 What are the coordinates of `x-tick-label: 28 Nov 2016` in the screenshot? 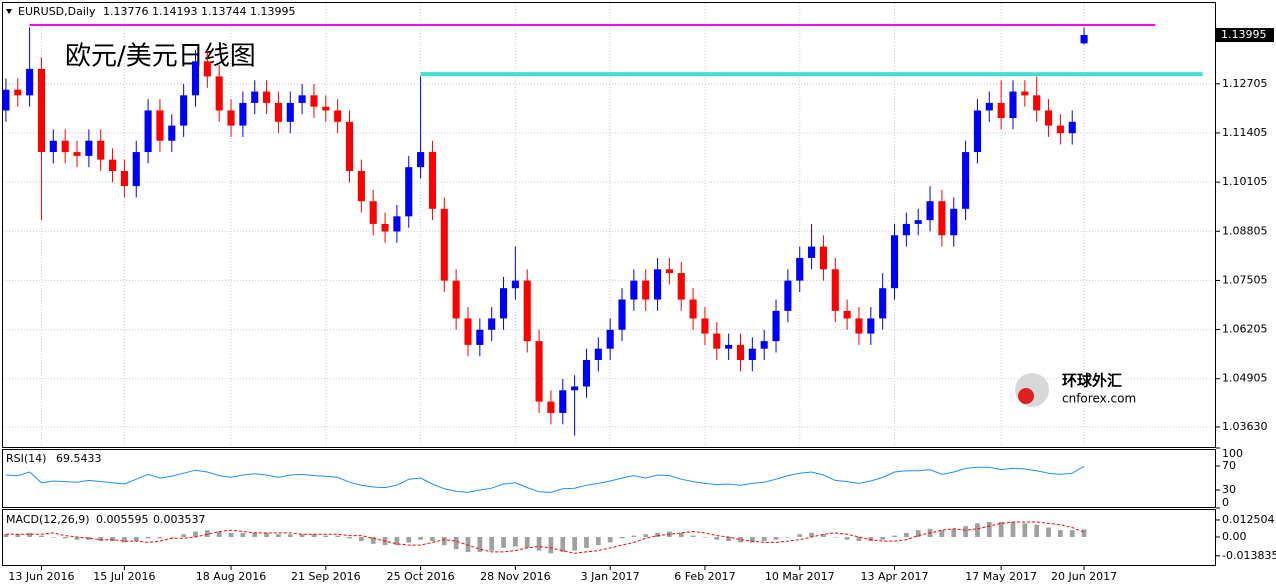 It's located at (515, 576).